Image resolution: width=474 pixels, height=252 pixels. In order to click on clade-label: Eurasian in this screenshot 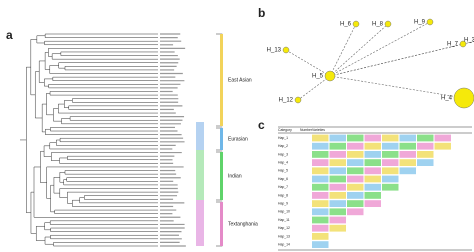, I will do `click(238, 139)`.